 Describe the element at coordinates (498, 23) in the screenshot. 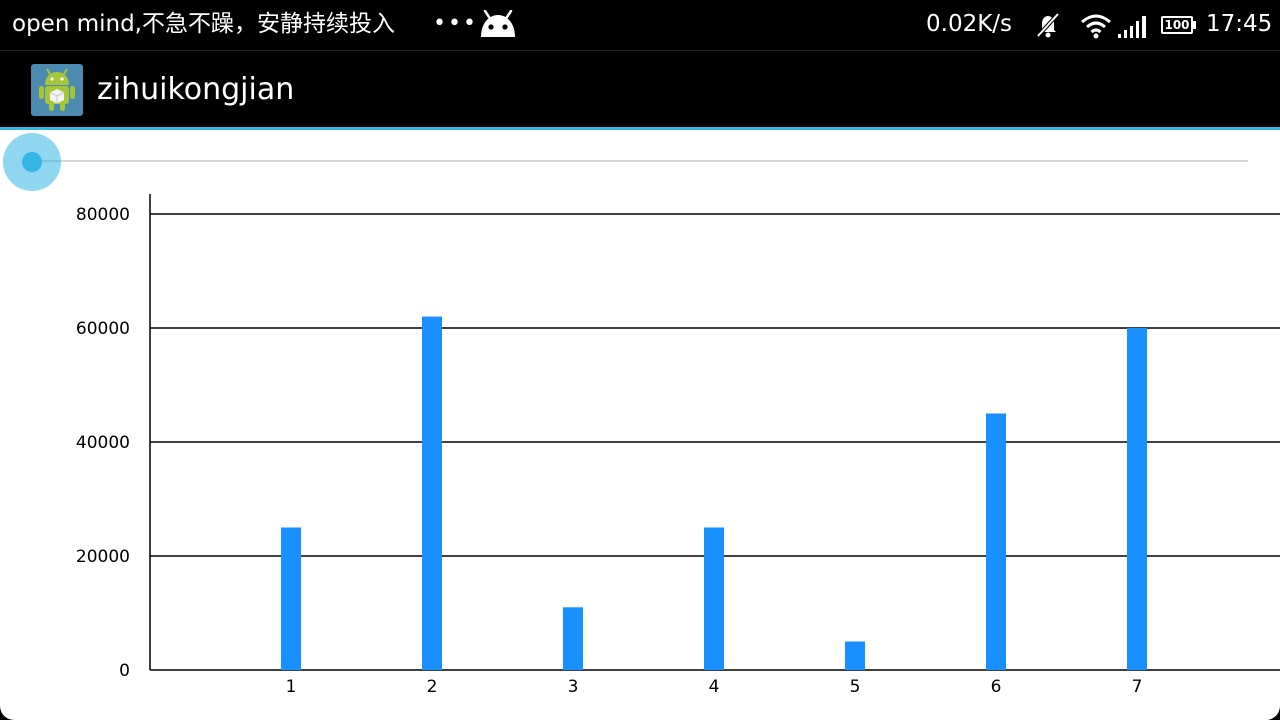

I see `android-head-icon` at that location.